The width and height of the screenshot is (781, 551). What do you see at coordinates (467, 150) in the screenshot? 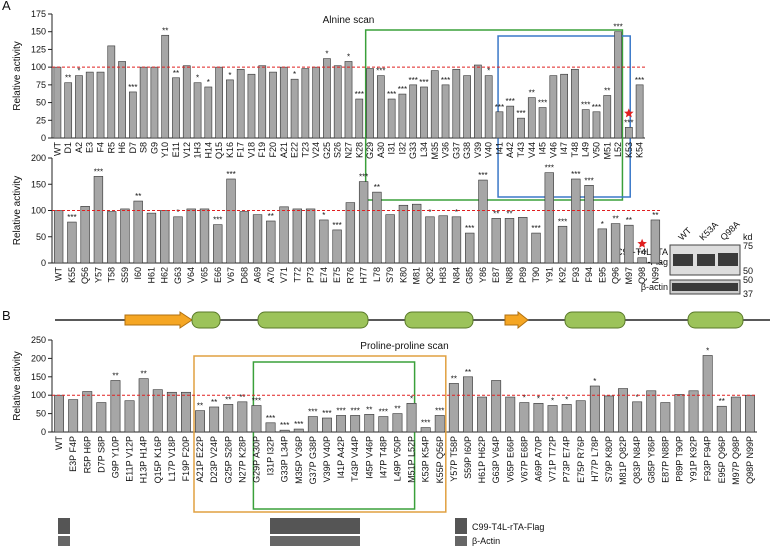
I see `x-tick-label: G38` at bounding box center [467, 150].